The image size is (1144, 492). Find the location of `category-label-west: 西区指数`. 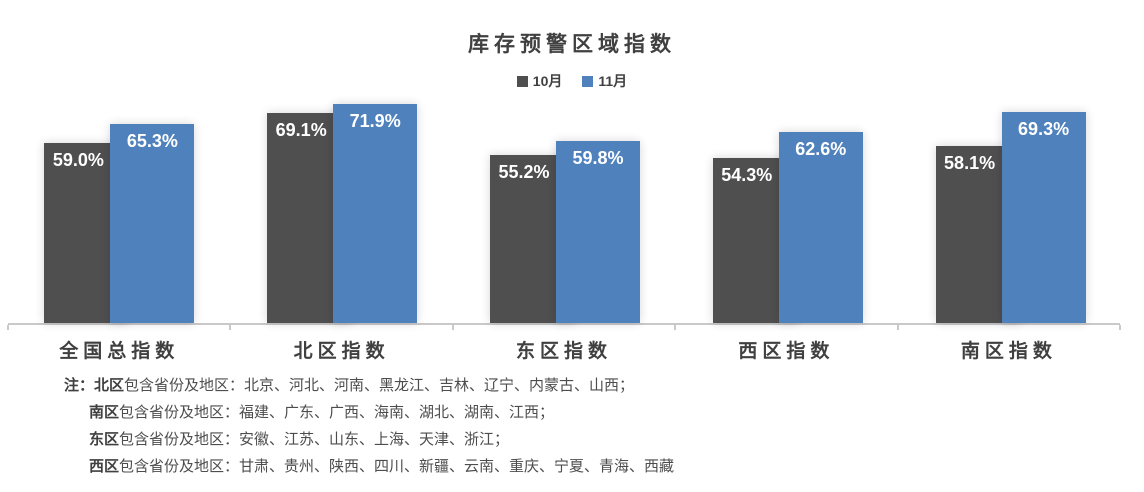

category-label-west: 西区指数 is located at coordinates (786, 351).